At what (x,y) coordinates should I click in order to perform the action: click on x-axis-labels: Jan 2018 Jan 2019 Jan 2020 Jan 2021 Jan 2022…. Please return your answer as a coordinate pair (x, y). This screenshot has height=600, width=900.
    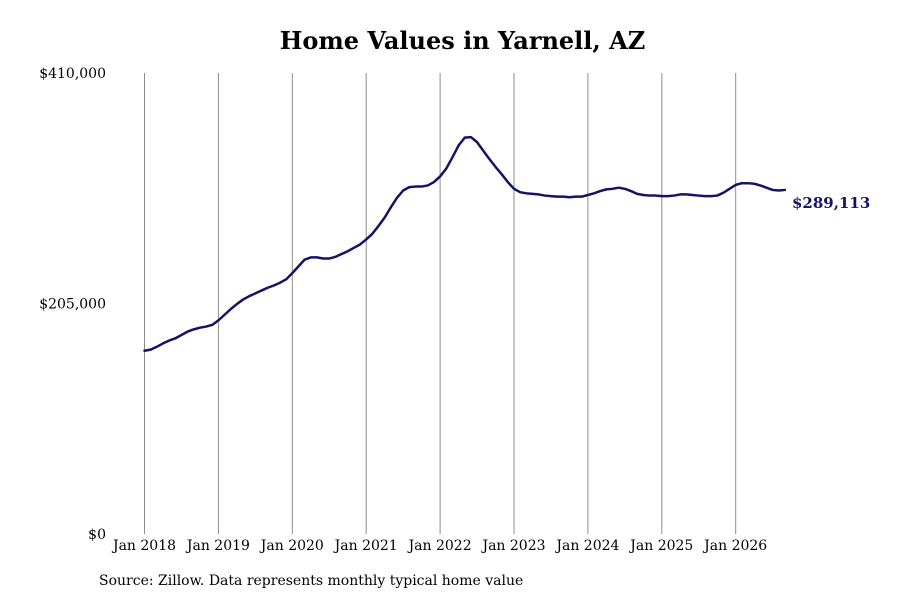
    Looking at the image, I should click on (439, 546).